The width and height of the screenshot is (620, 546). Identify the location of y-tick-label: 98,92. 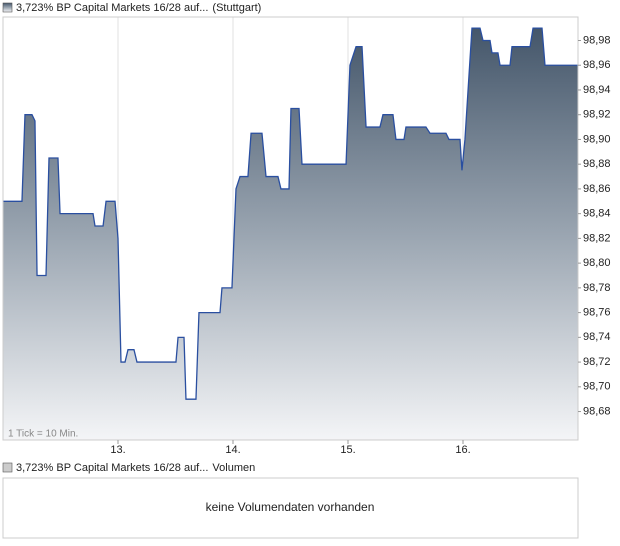
(597, 115).